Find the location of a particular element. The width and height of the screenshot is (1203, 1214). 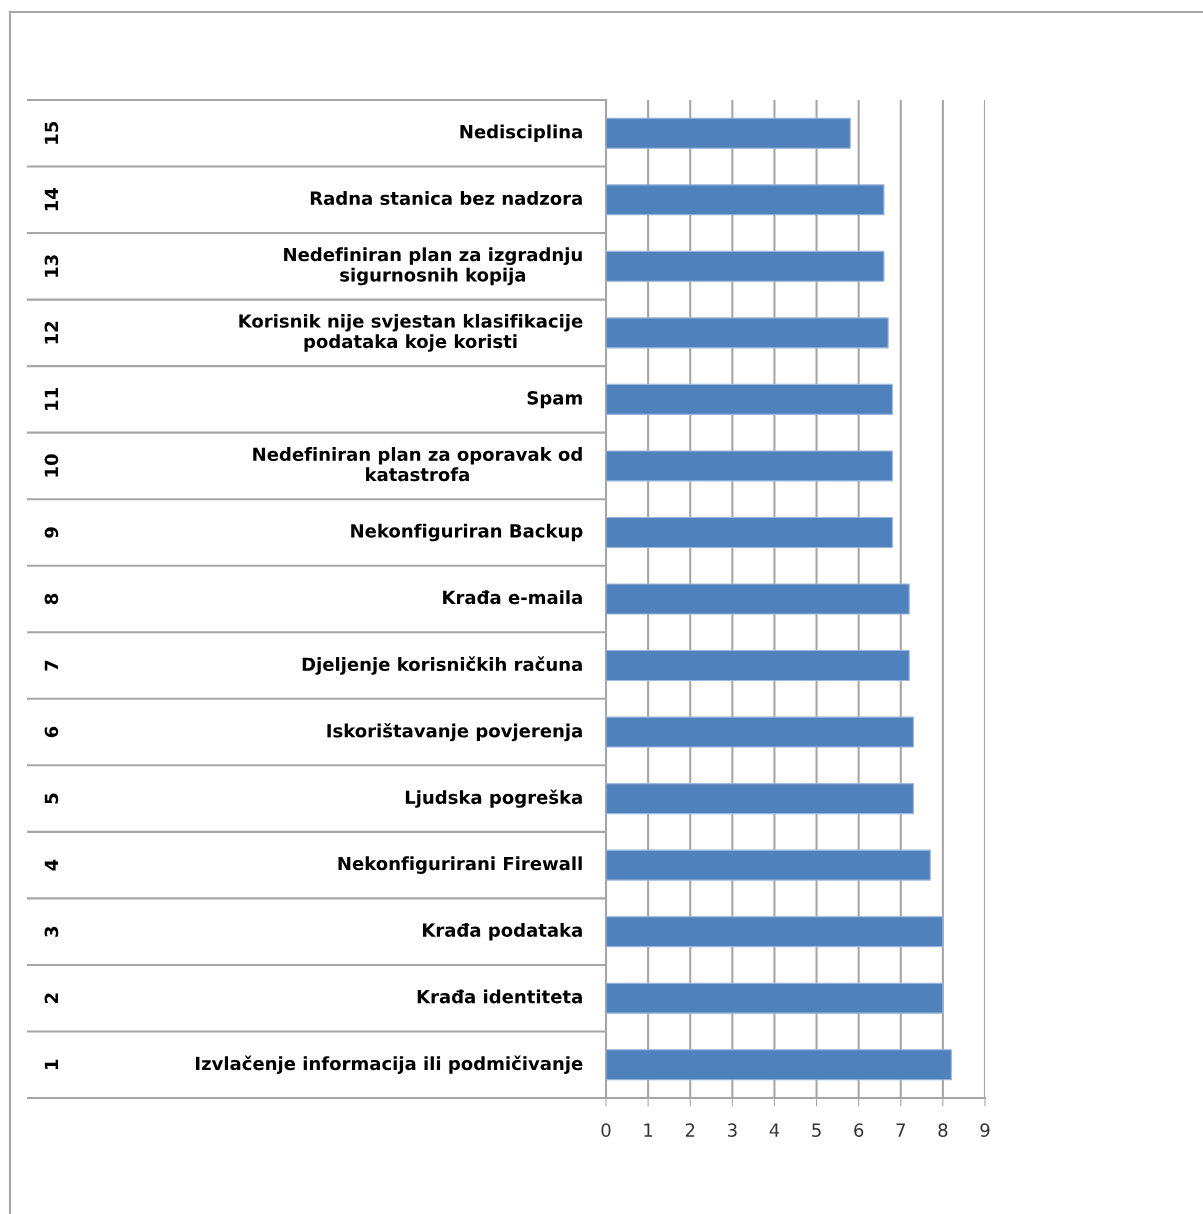

x-tick-label: 4 is located at coordinates (774, 1130).